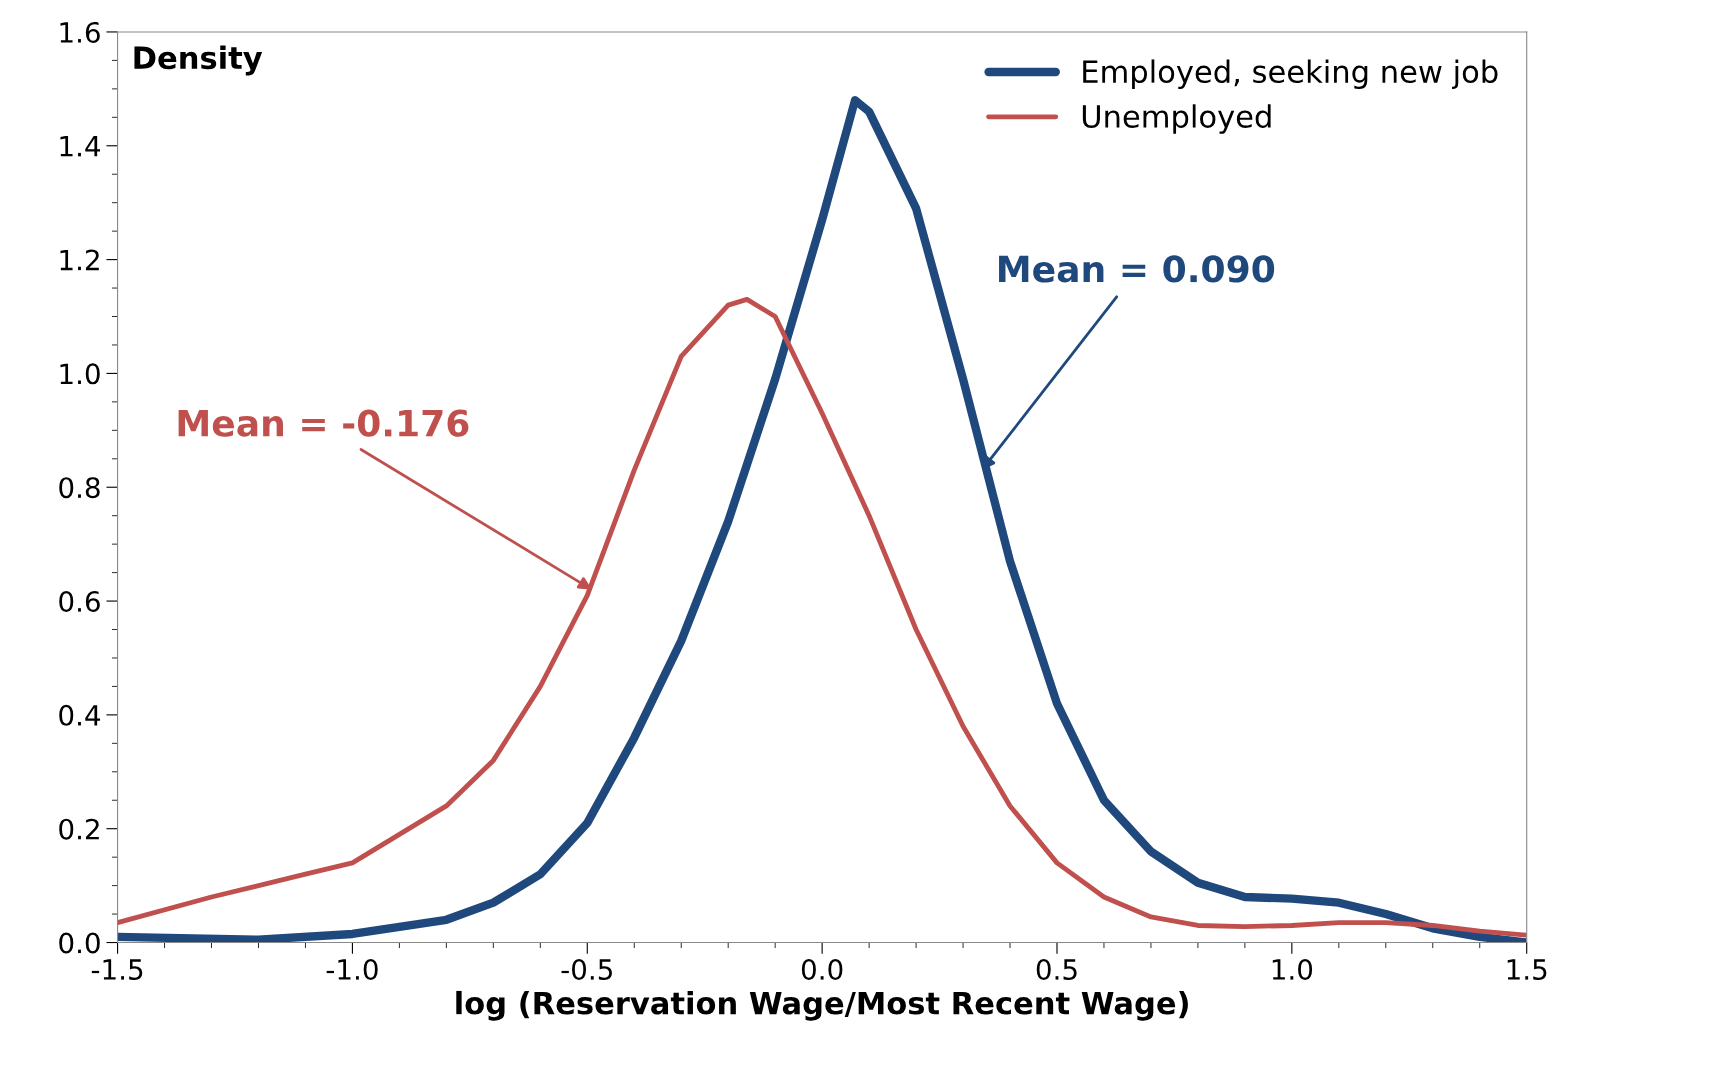 Image resolution: width=1729 pixels, height=1065 pixels. What do you see at coordinates (822, 969) in the screenshot?
I see `x-tick-label: 0.0` at bounding box center [822, 969].